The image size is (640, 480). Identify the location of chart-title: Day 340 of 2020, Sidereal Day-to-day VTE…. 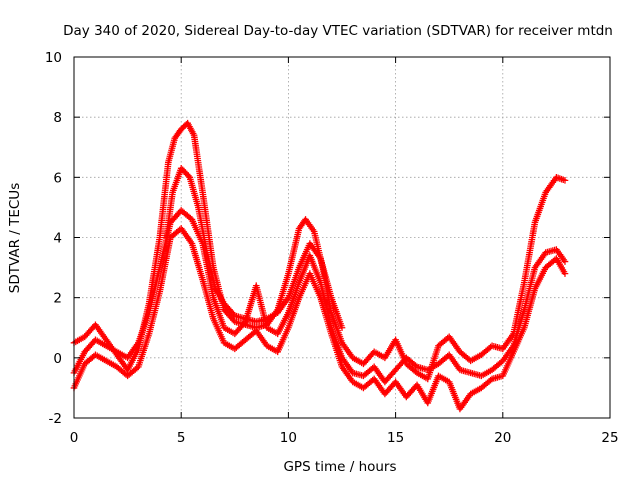
(338, 31).